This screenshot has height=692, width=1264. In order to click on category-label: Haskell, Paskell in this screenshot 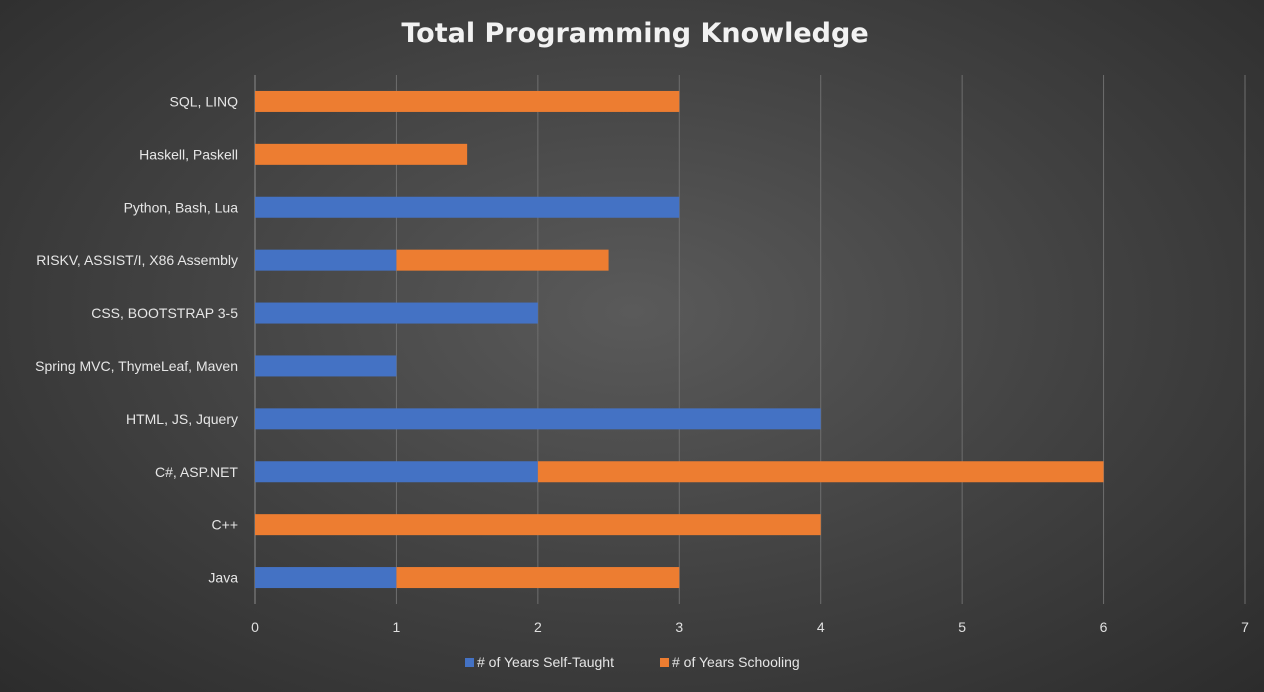, I will do `click(188, 154)`.